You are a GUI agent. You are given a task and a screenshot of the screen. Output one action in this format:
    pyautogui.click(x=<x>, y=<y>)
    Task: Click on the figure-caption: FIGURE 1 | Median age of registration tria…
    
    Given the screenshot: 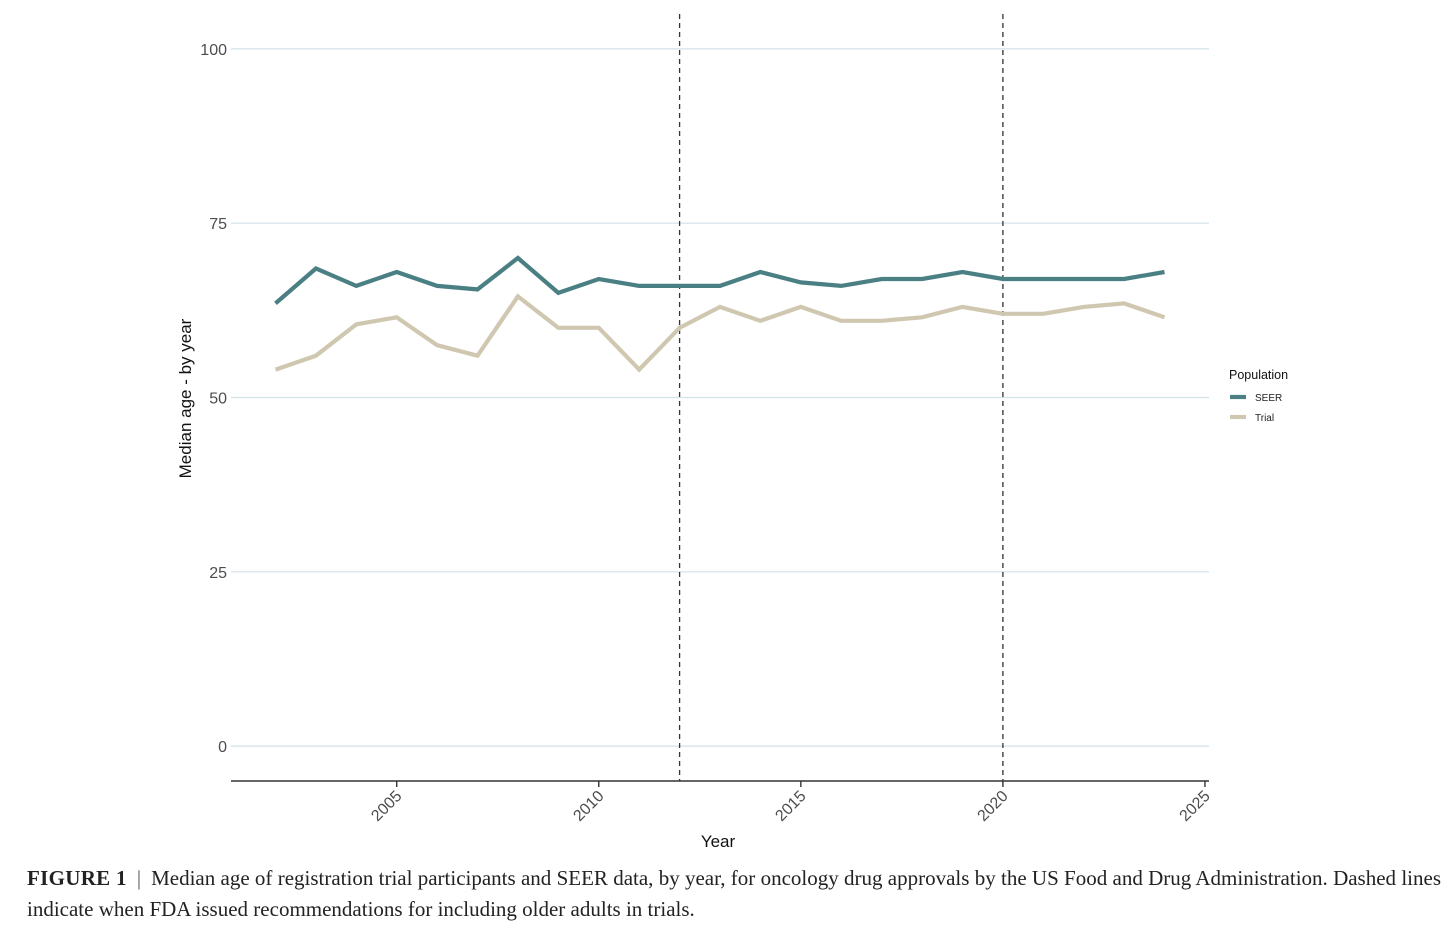 What is the action you would take?
    pyautogui.click(x=734, y=894)
    